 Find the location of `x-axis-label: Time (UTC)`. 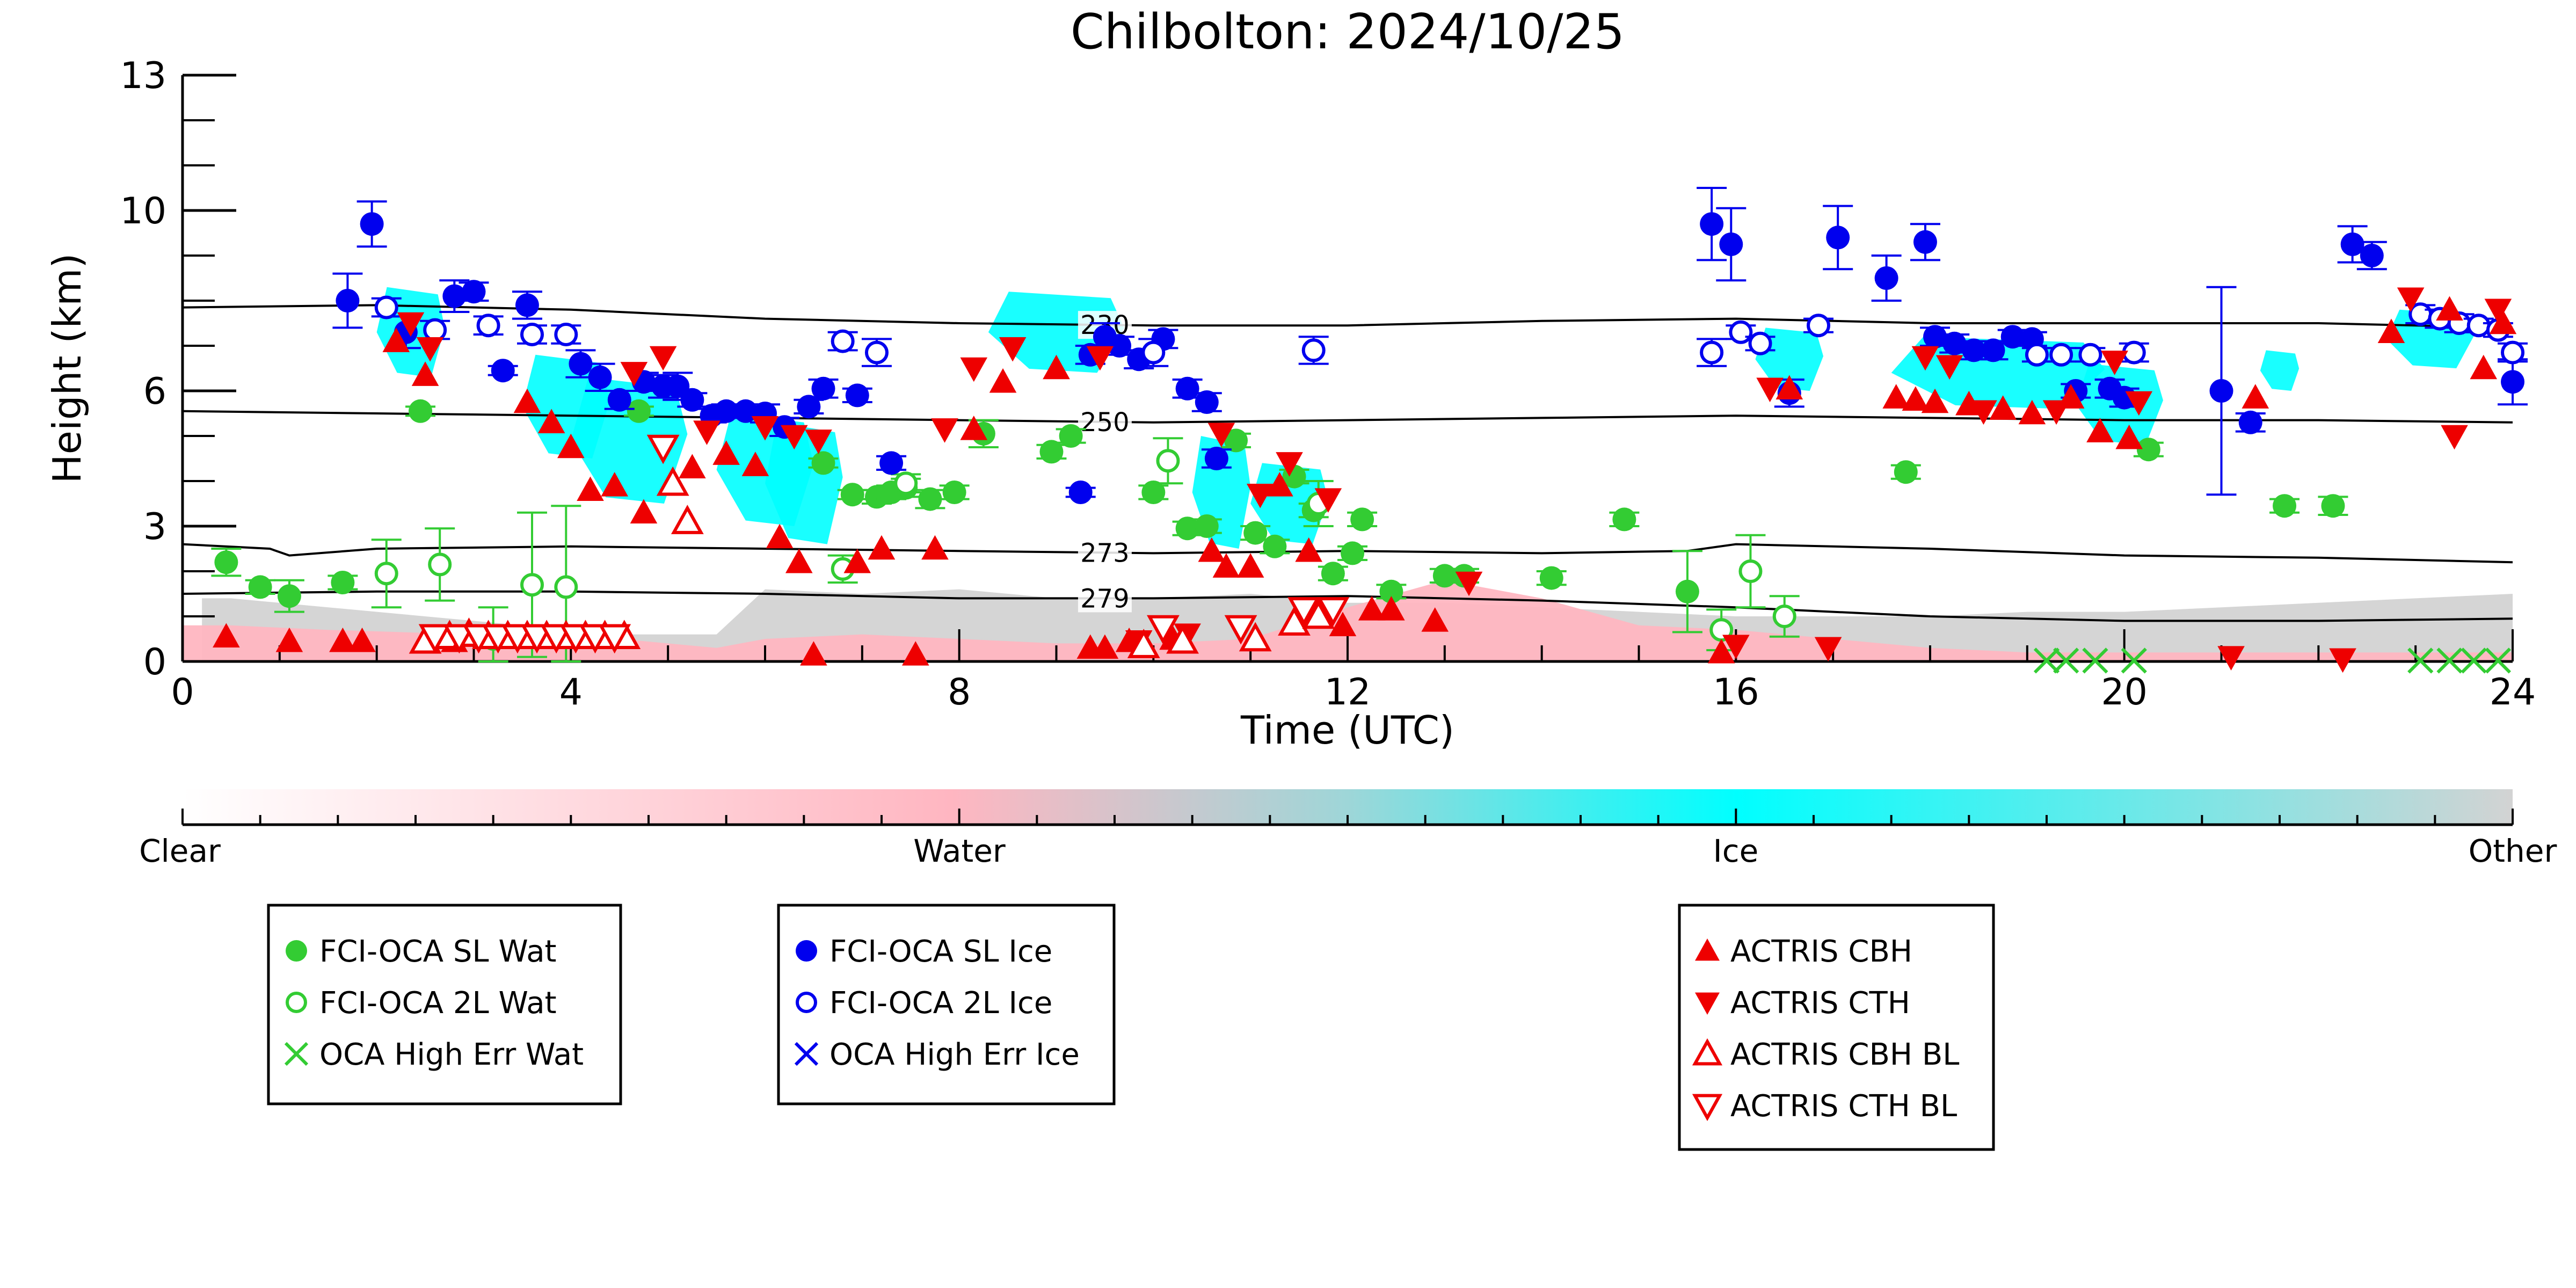

x-axis-label: Time (UTC) is located at coordinates (1347, 730).